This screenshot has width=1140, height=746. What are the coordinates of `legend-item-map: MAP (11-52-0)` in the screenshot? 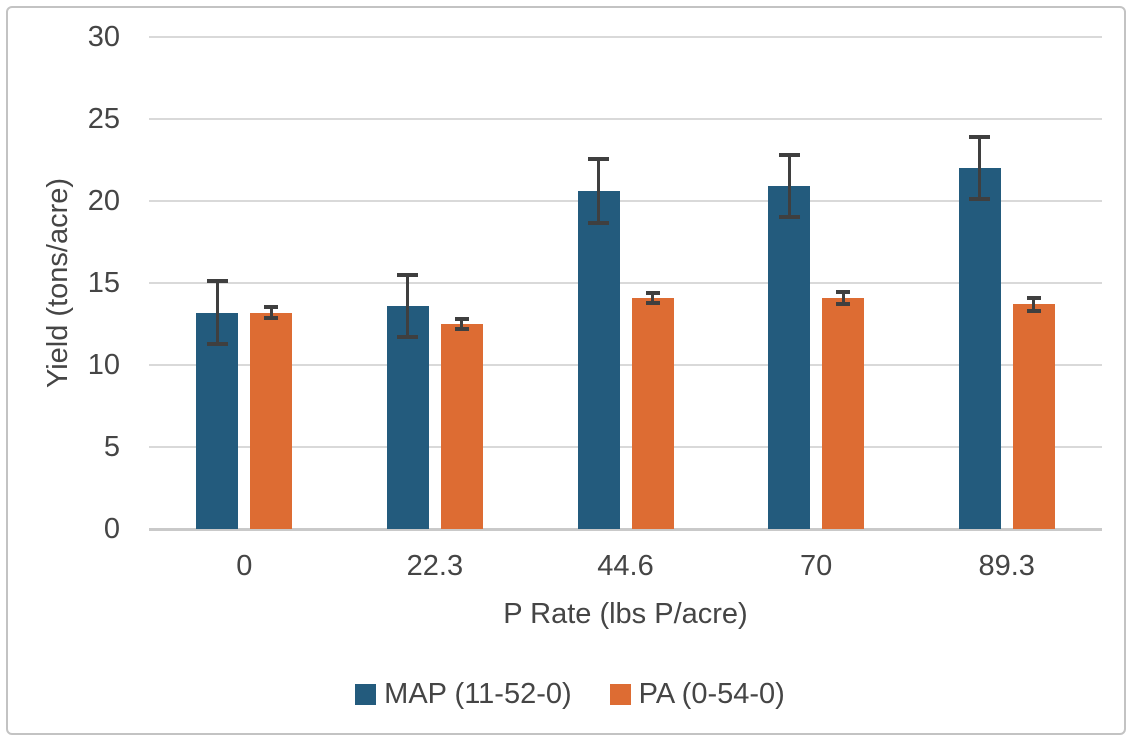 It's located at (463, 694).